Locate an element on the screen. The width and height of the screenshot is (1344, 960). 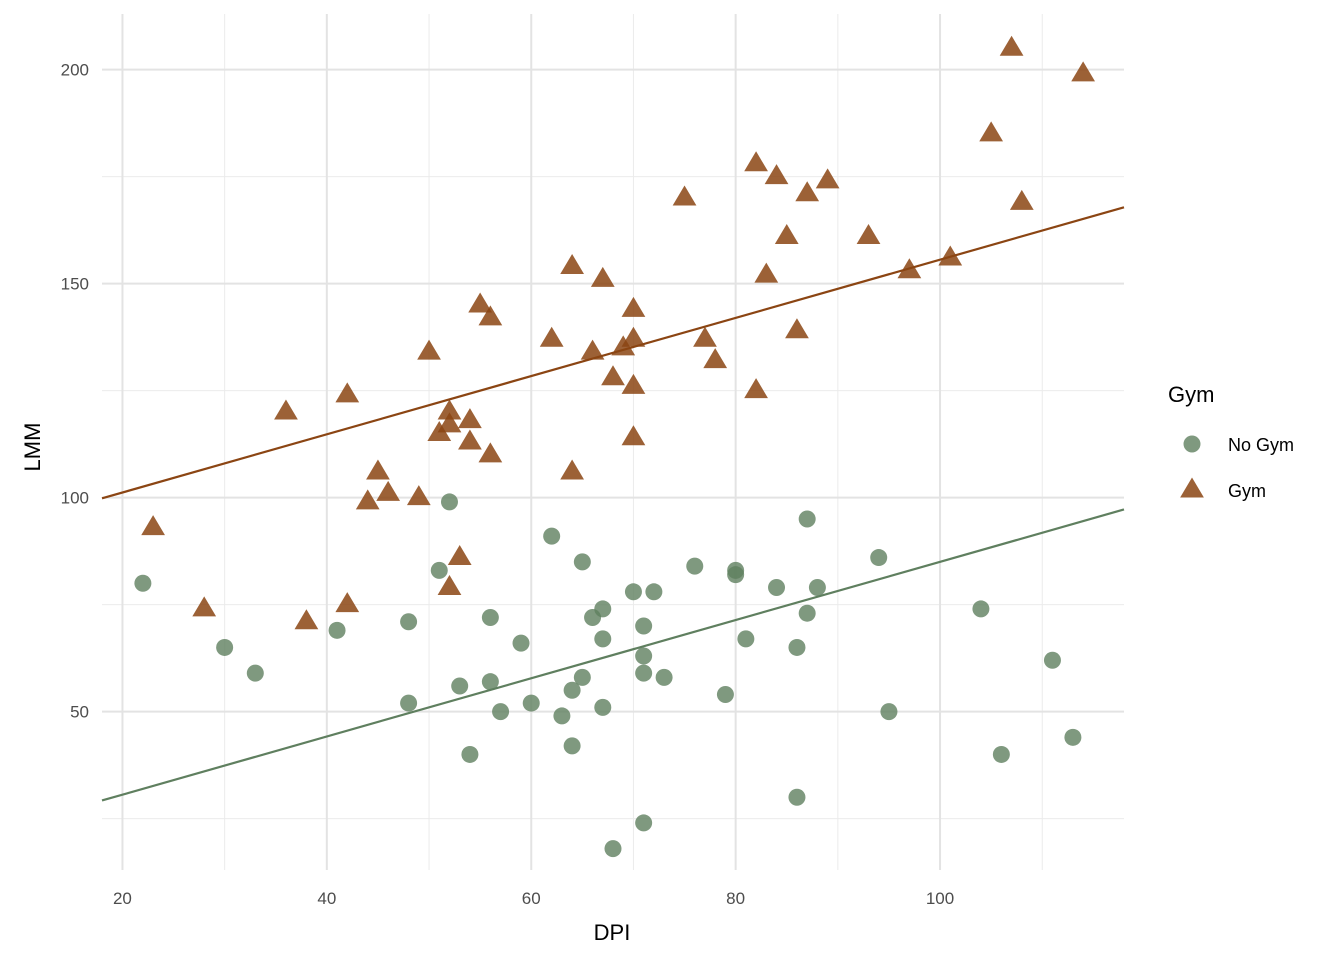
y-tick-label: 150 is located at coordinates (75, 284).